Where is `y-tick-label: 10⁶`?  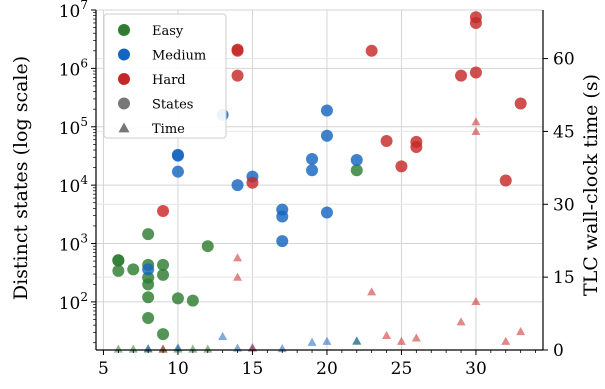 y-tick-label: 10⁶ is located at coordinates (73, 68).